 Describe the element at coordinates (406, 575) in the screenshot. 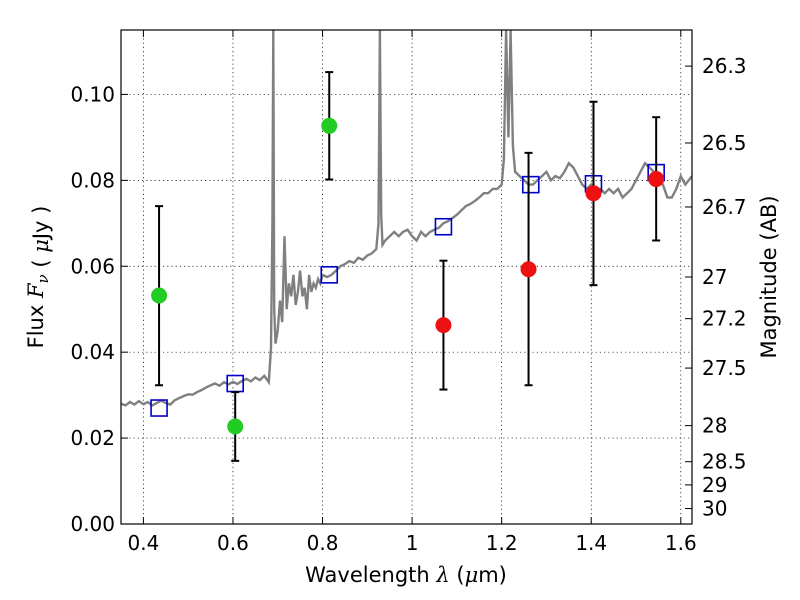

I see `x-axis-label: Wavelength λ (μm)` at that location.